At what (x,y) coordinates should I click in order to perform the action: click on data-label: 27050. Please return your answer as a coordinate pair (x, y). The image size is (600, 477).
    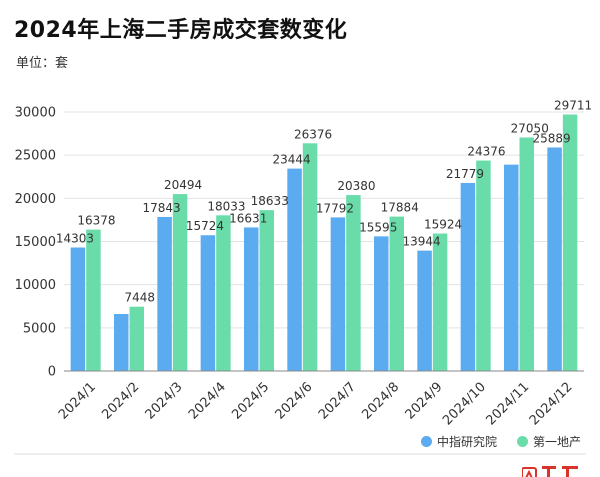
    Looking at the image, I should click on (530, 128).